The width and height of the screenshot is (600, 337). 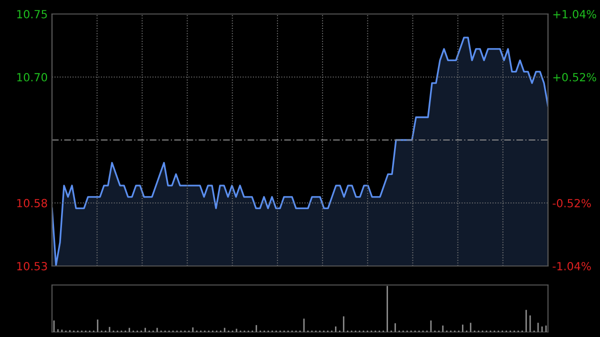 What do you see at coordinates (574, 14) in the screenshot?
I see `y2-tick-label: +1.04%` at bounding box center [574, 14].